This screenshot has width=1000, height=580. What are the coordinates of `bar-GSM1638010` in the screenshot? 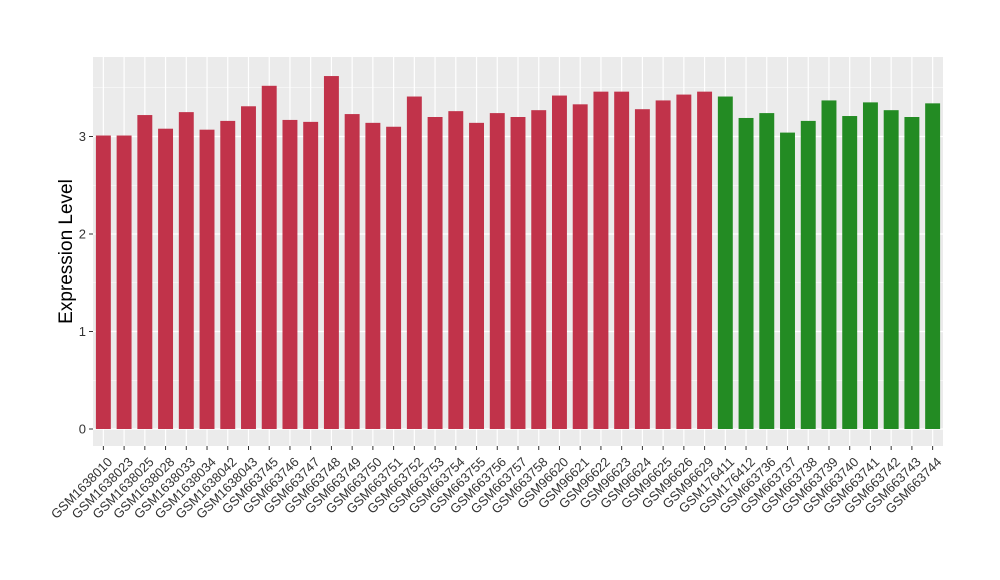 It's located at (103, 282).